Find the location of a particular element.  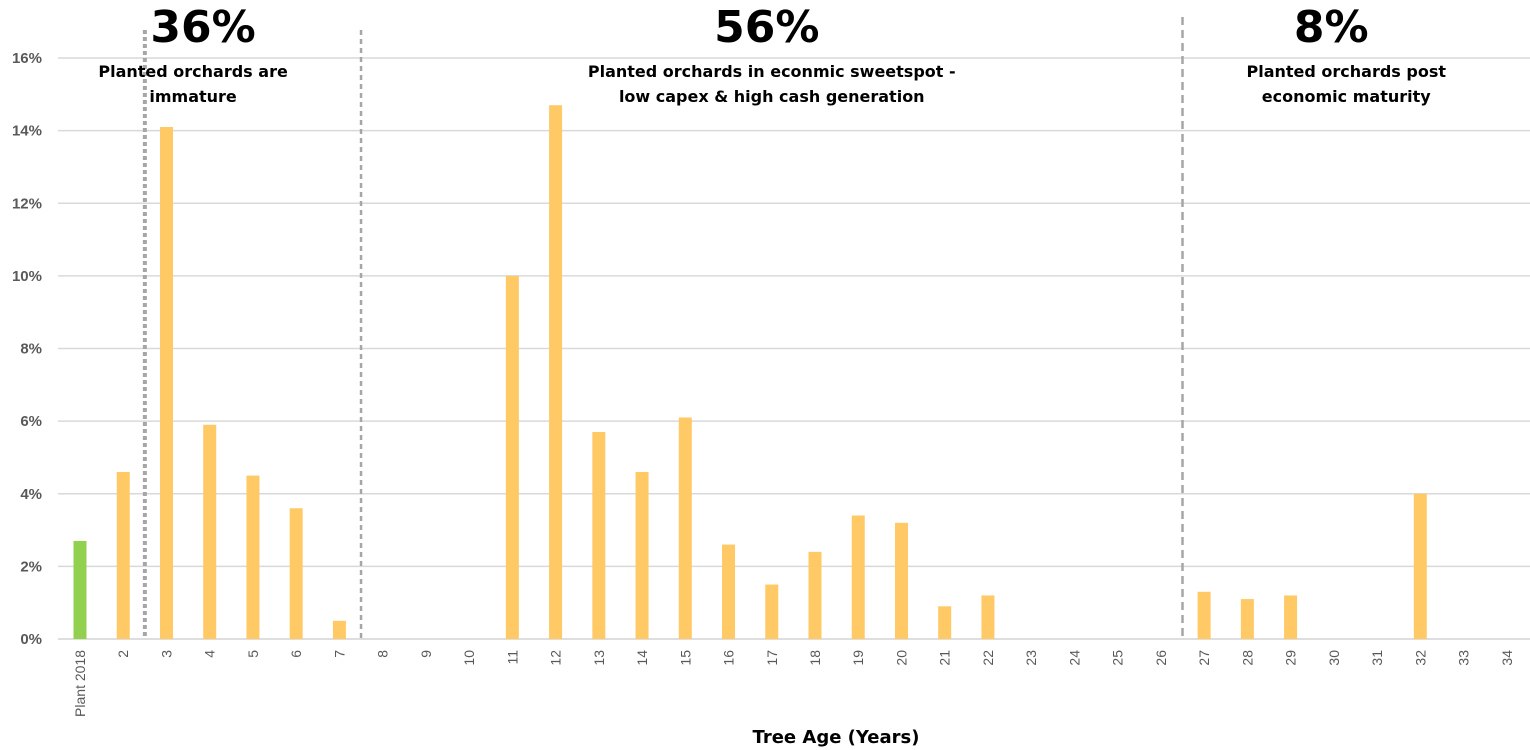

x-tick-label: 23 is located at coordinates (1031, 658).